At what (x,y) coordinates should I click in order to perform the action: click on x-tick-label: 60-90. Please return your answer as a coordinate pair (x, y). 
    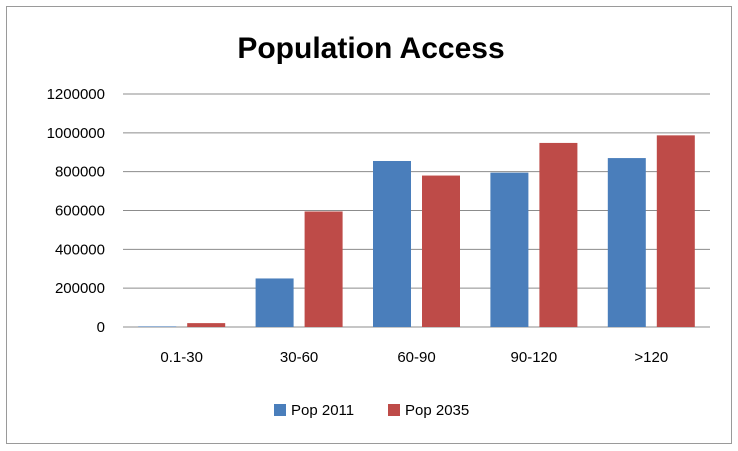
    Looking at the image, I should click on (416, 357).